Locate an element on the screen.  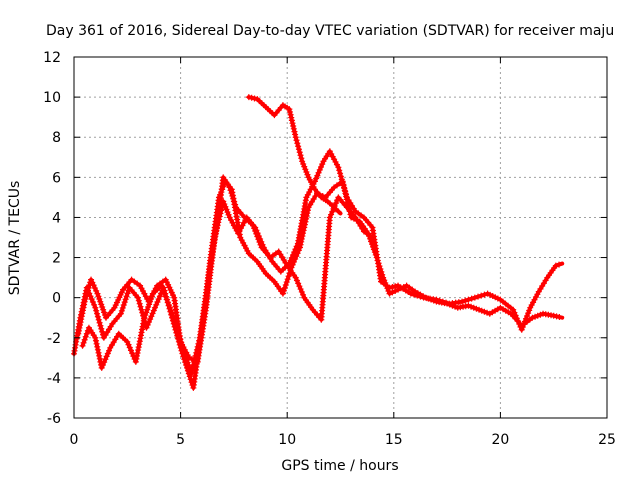
y-tick-label: -6 is located at coordinates (54, 419).